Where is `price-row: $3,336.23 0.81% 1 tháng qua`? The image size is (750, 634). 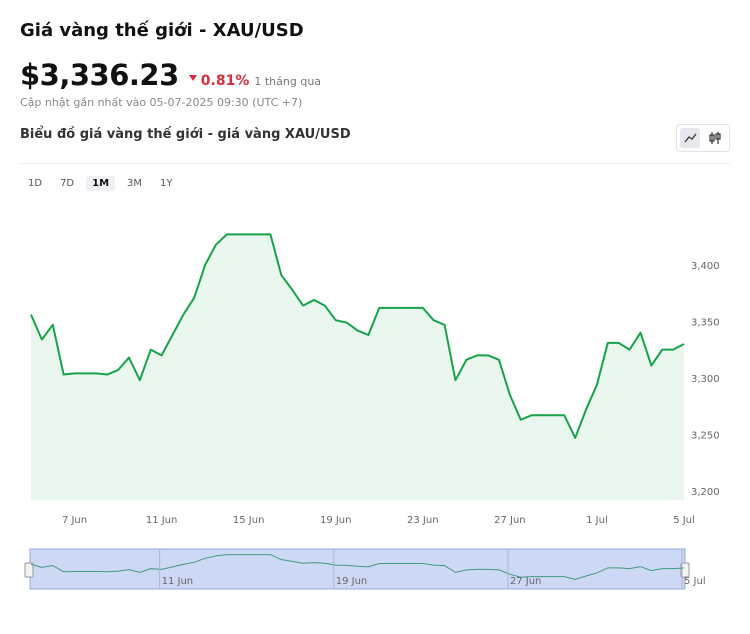
price-row: $3,336.23 0.81% 1 tháng qua is located at coordinates (170, 75).